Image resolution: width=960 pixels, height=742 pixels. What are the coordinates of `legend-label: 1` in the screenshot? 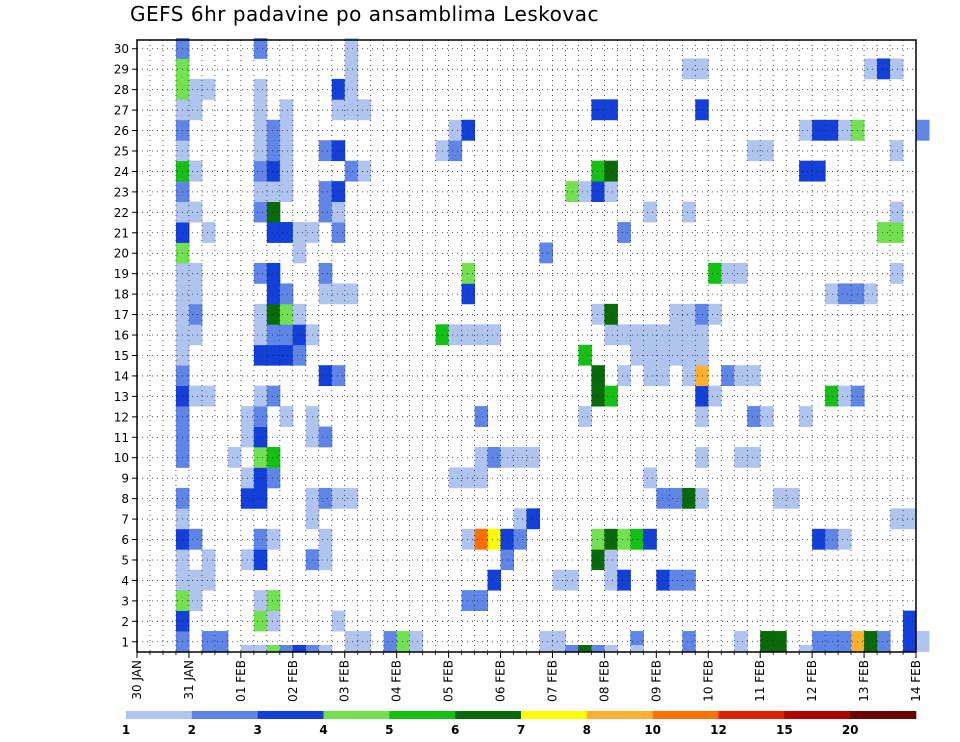 It's located at (126, 730).